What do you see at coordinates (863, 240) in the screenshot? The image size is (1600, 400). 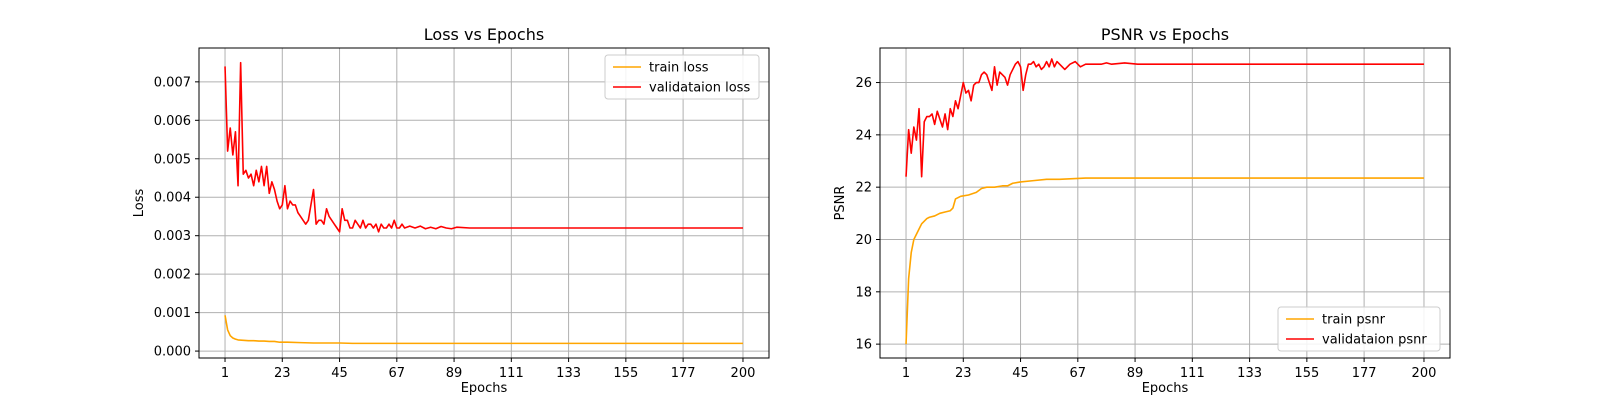 I see `psnr-y-tick-label: 20` at bounding box center [863, 240].